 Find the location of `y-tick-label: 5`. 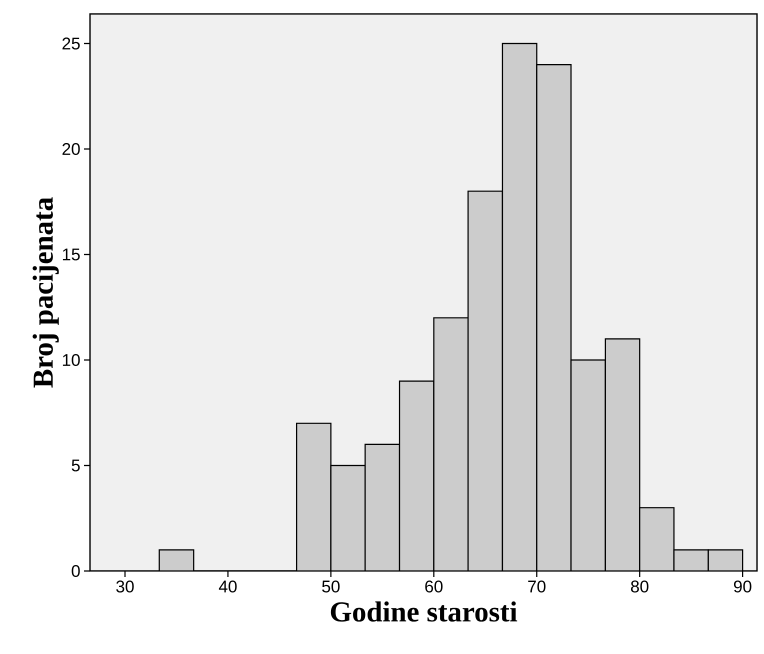

y-tick-label: 5 is located at coordinates (76, 466).